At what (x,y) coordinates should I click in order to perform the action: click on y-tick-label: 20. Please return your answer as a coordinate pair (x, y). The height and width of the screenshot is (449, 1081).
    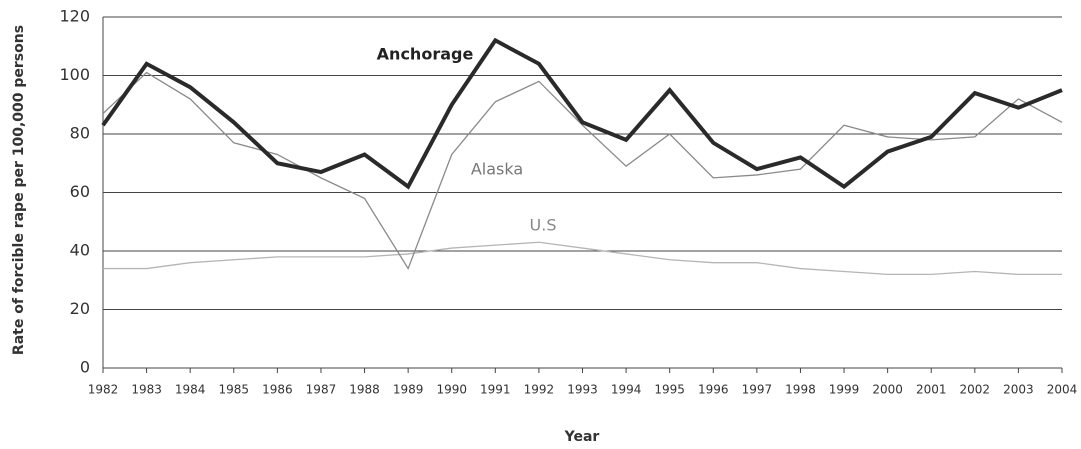
    Looking at the image, I should click on (80, 308).